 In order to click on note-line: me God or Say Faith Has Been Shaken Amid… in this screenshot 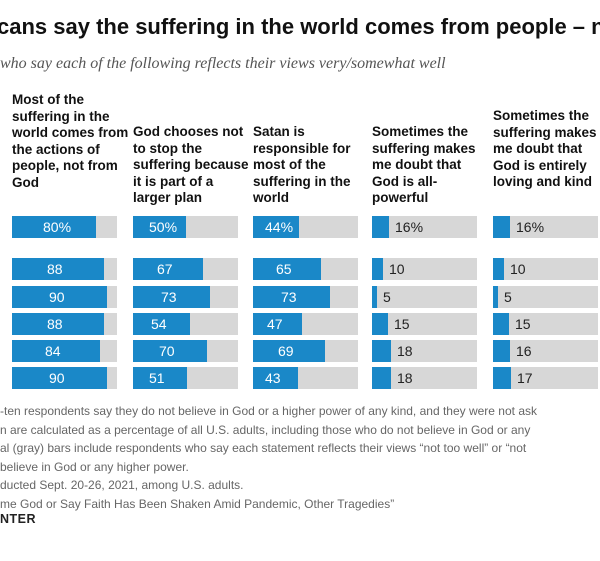, I will do `click(197, 503)`.